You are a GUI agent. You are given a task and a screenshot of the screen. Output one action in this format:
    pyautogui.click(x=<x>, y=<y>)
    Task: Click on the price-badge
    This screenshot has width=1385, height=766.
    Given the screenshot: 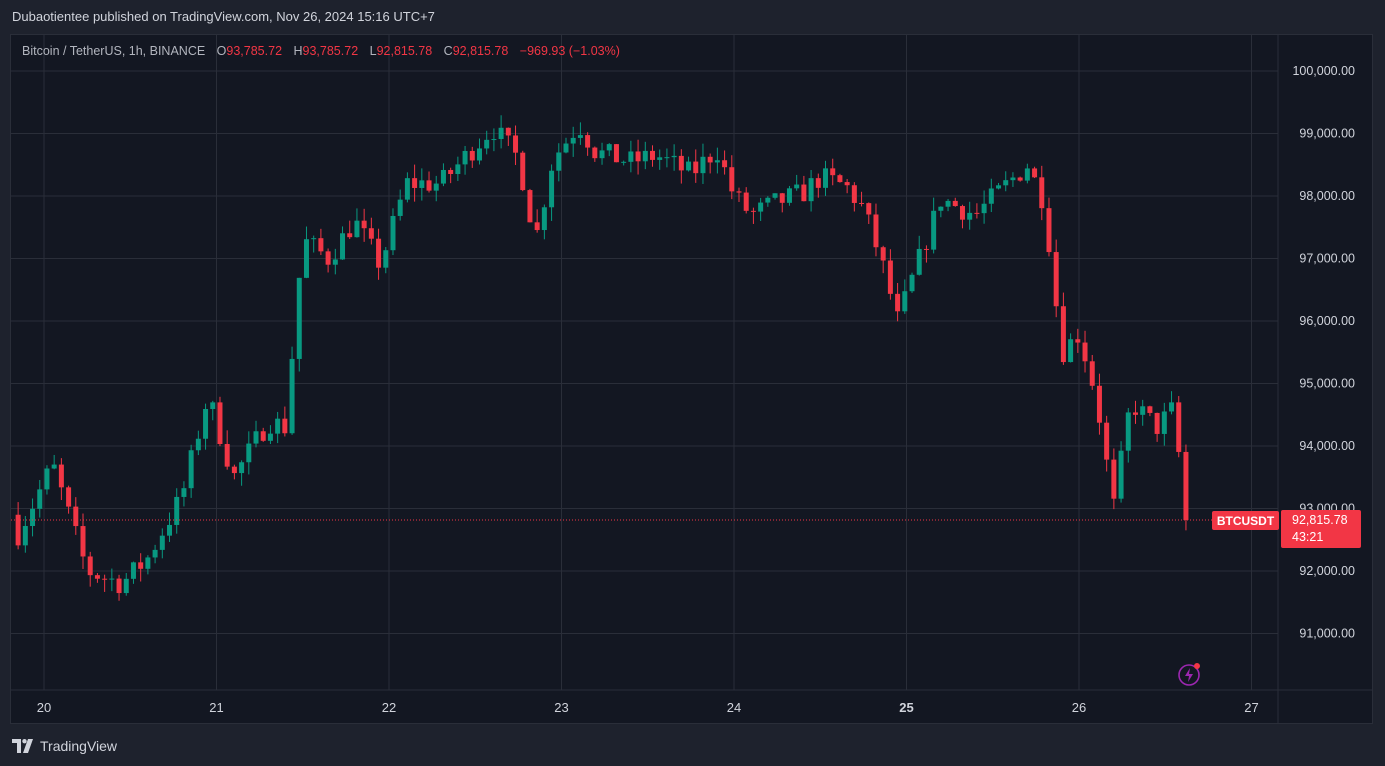 What is the action you would take?
    pyautogui.click(x=1321, y=529)
    